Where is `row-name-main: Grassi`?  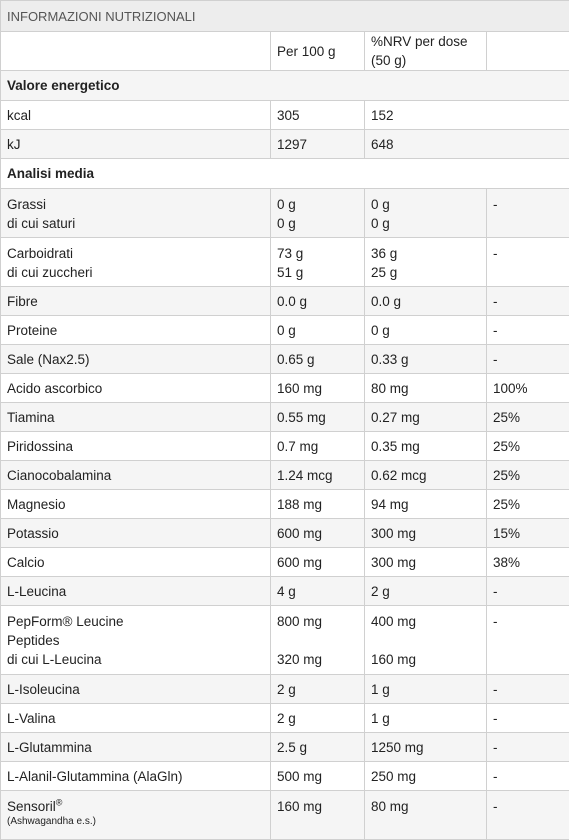 row-name-main: Grassi is located at coordinates (26, 204).